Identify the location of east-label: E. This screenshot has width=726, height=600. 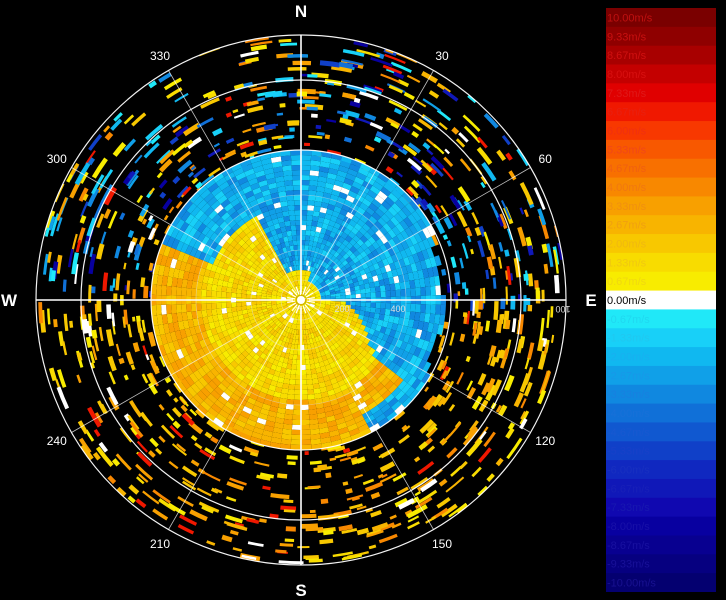
(590, 300).